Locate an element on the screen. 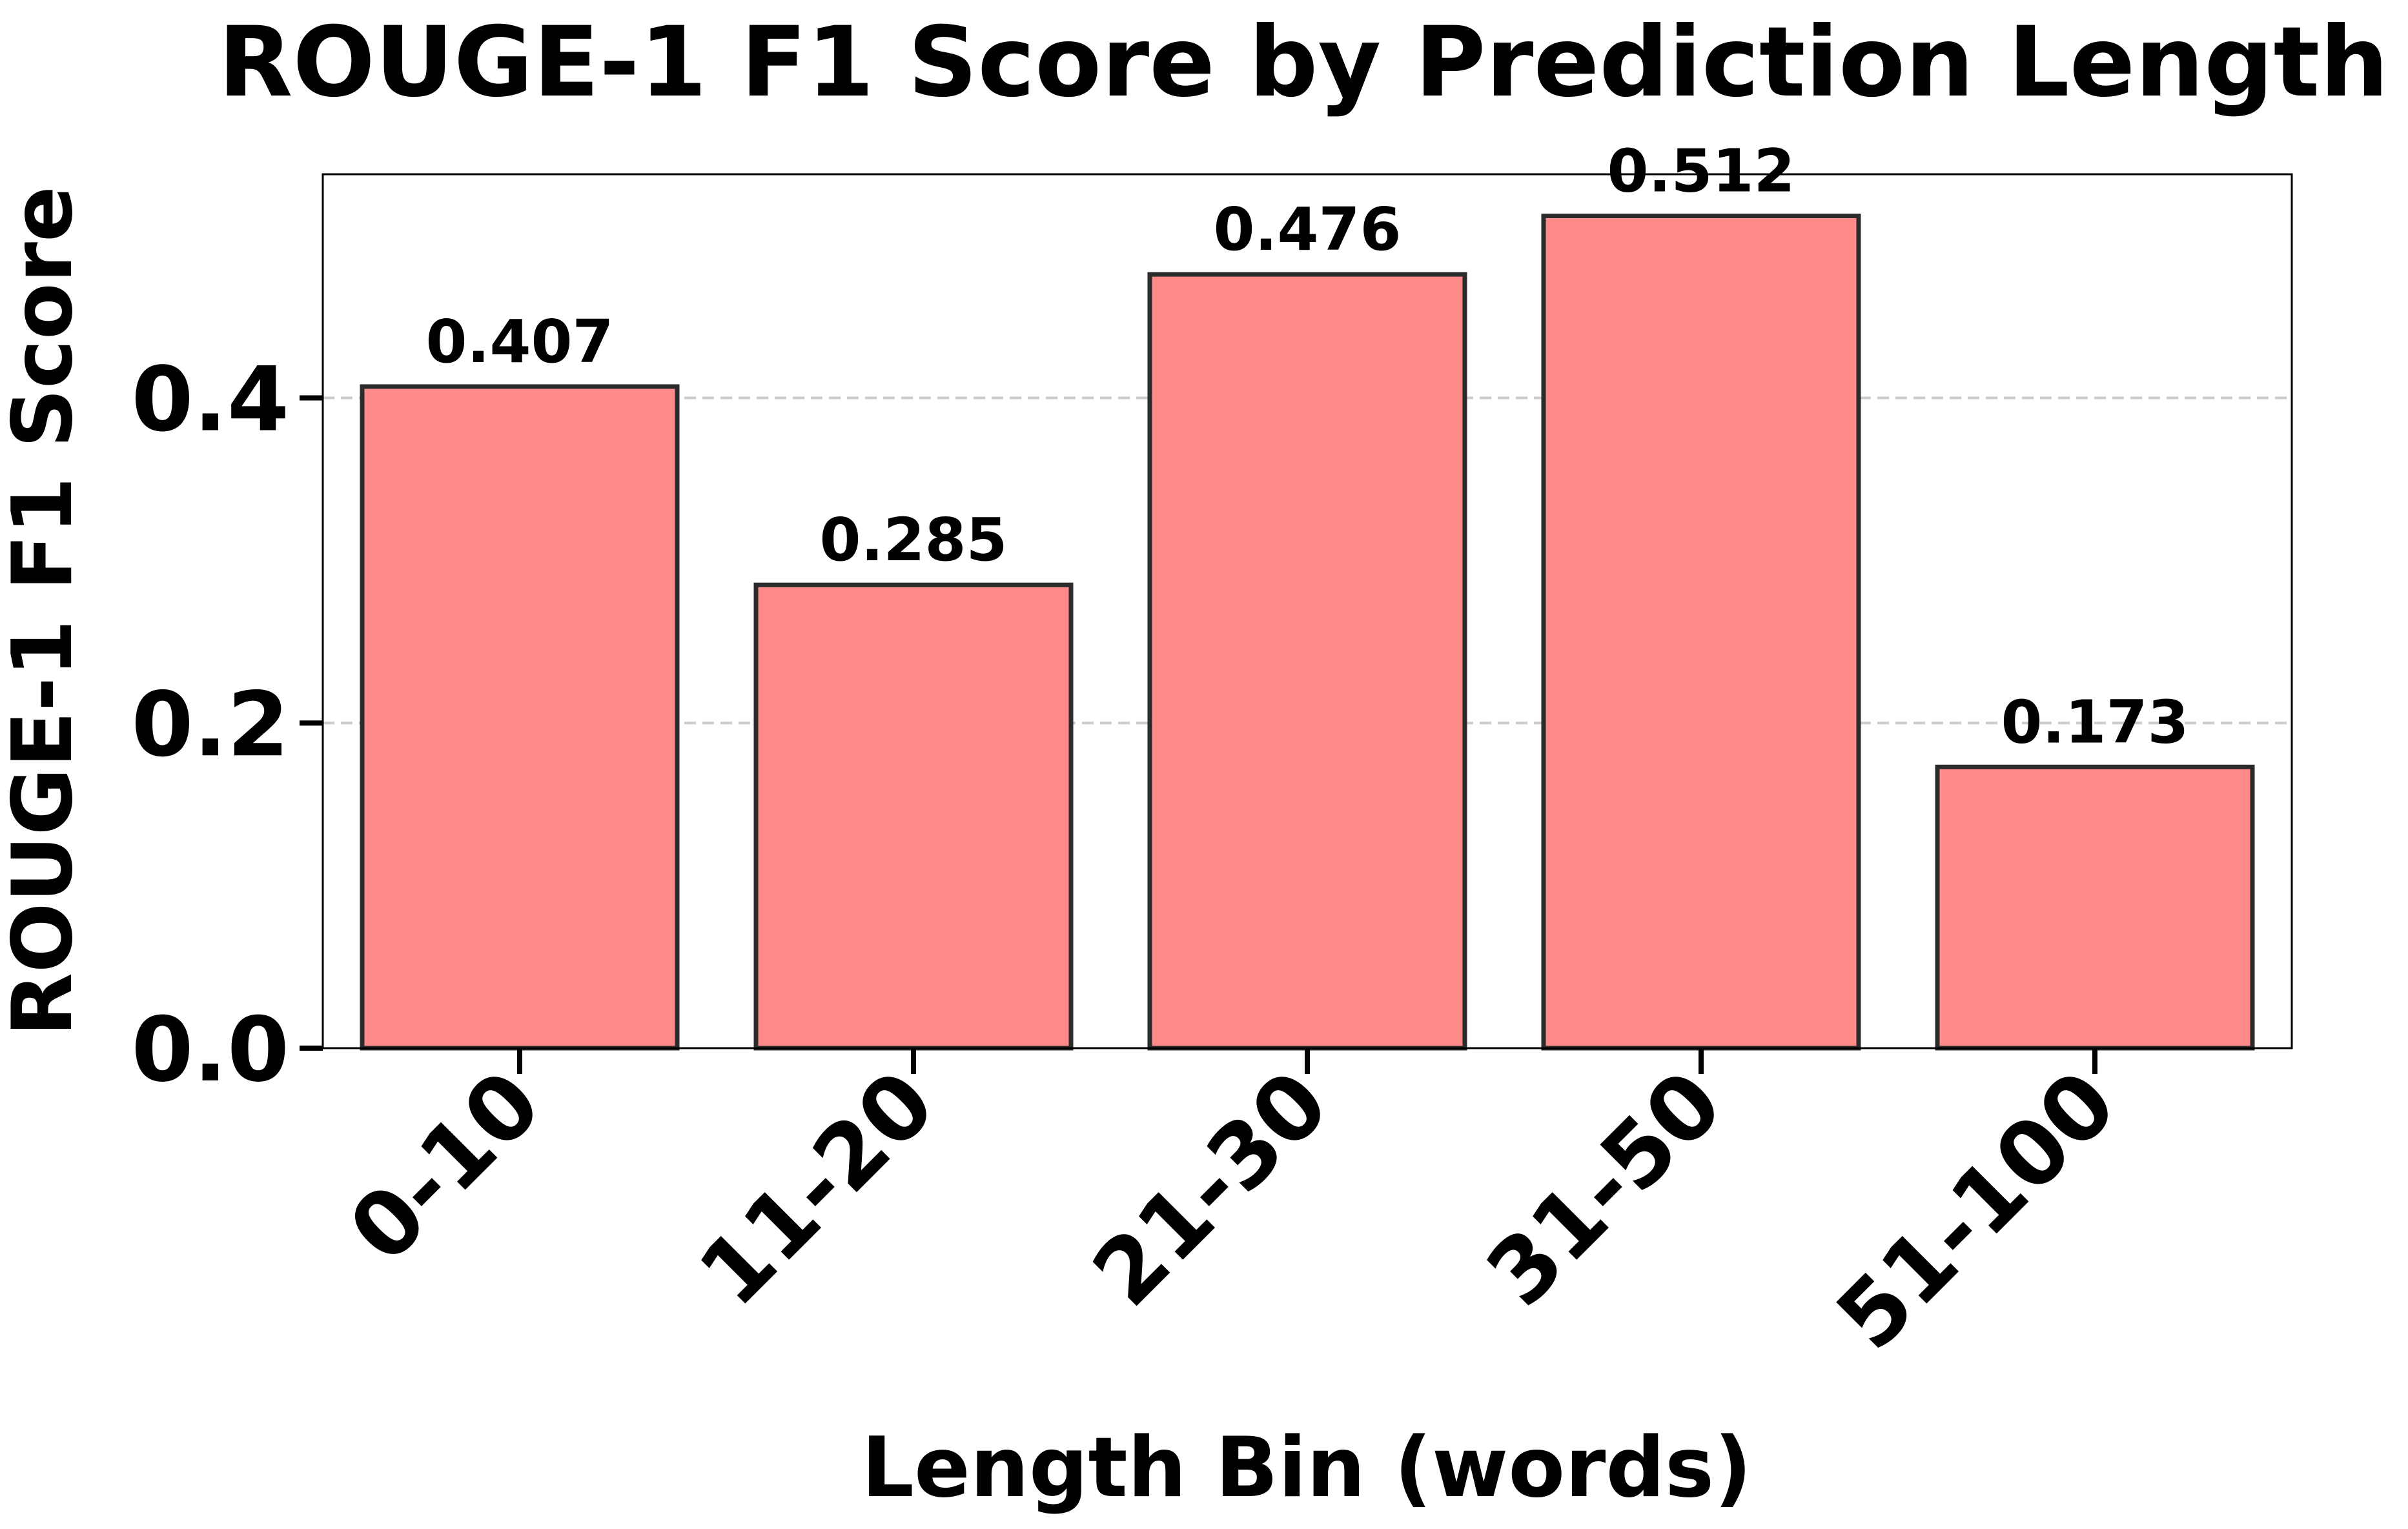 This screenshot has width=2408, height=1529. data-label: 0.285 is located at coordinates (913, 539).